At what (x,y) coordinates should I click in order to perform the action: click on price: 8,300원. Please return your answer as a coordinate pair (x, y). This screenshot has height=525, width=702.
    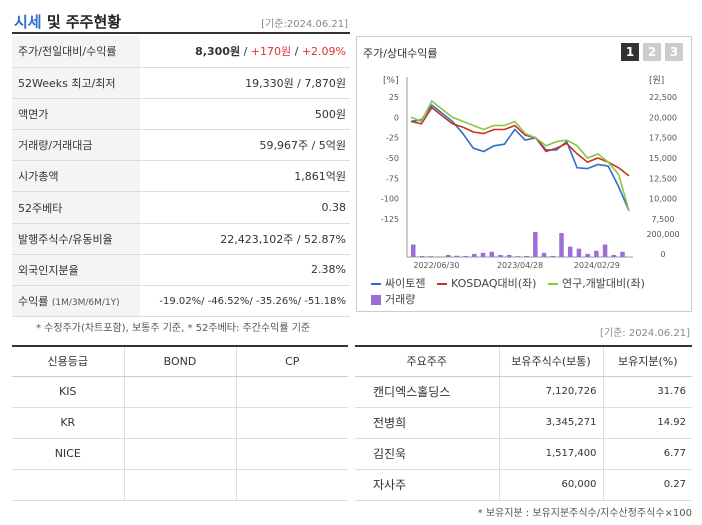
    Looking at the image, I should click on (218, 52).